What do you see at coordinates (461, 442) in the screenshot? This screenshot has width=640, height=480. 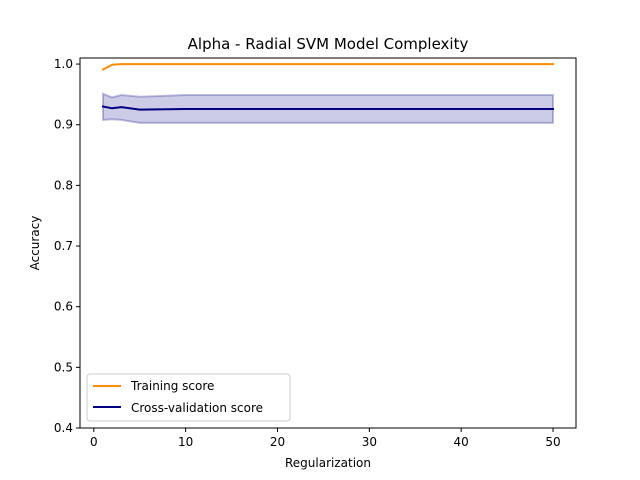 I see `x-tick-label: 40` at bounding box center [461, 442].